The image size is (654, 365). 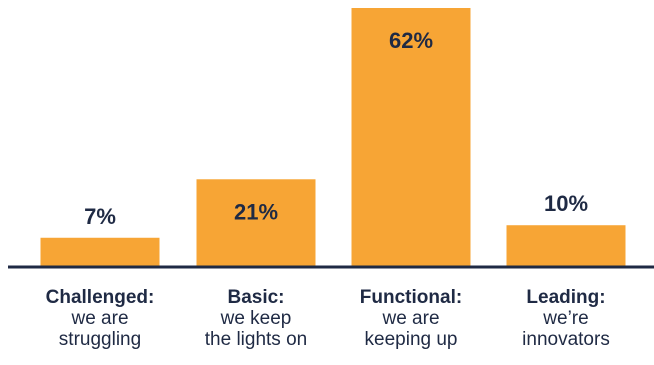 I want to click on category-title: Functional:, so click(x=411, y=297).